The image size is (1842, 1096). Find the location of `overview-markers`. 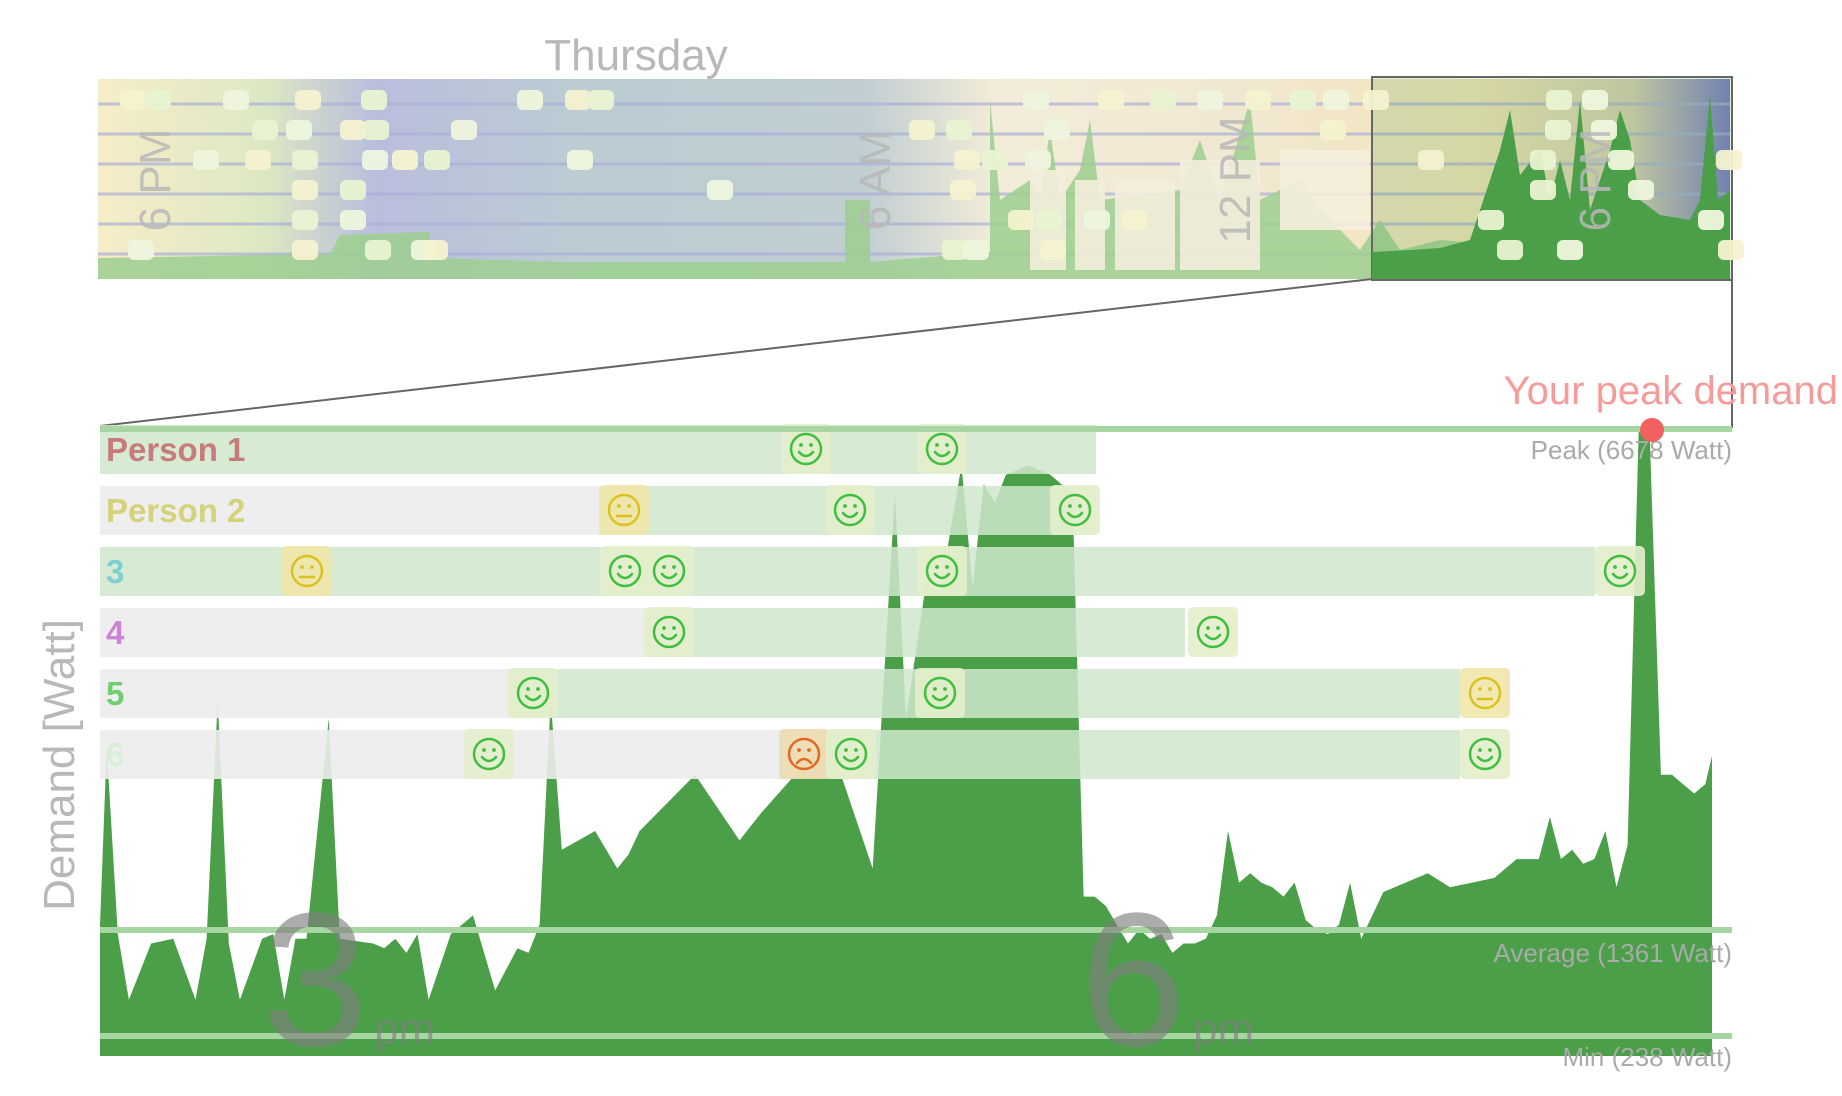

overview-markers is located at coordinates (932, 175).